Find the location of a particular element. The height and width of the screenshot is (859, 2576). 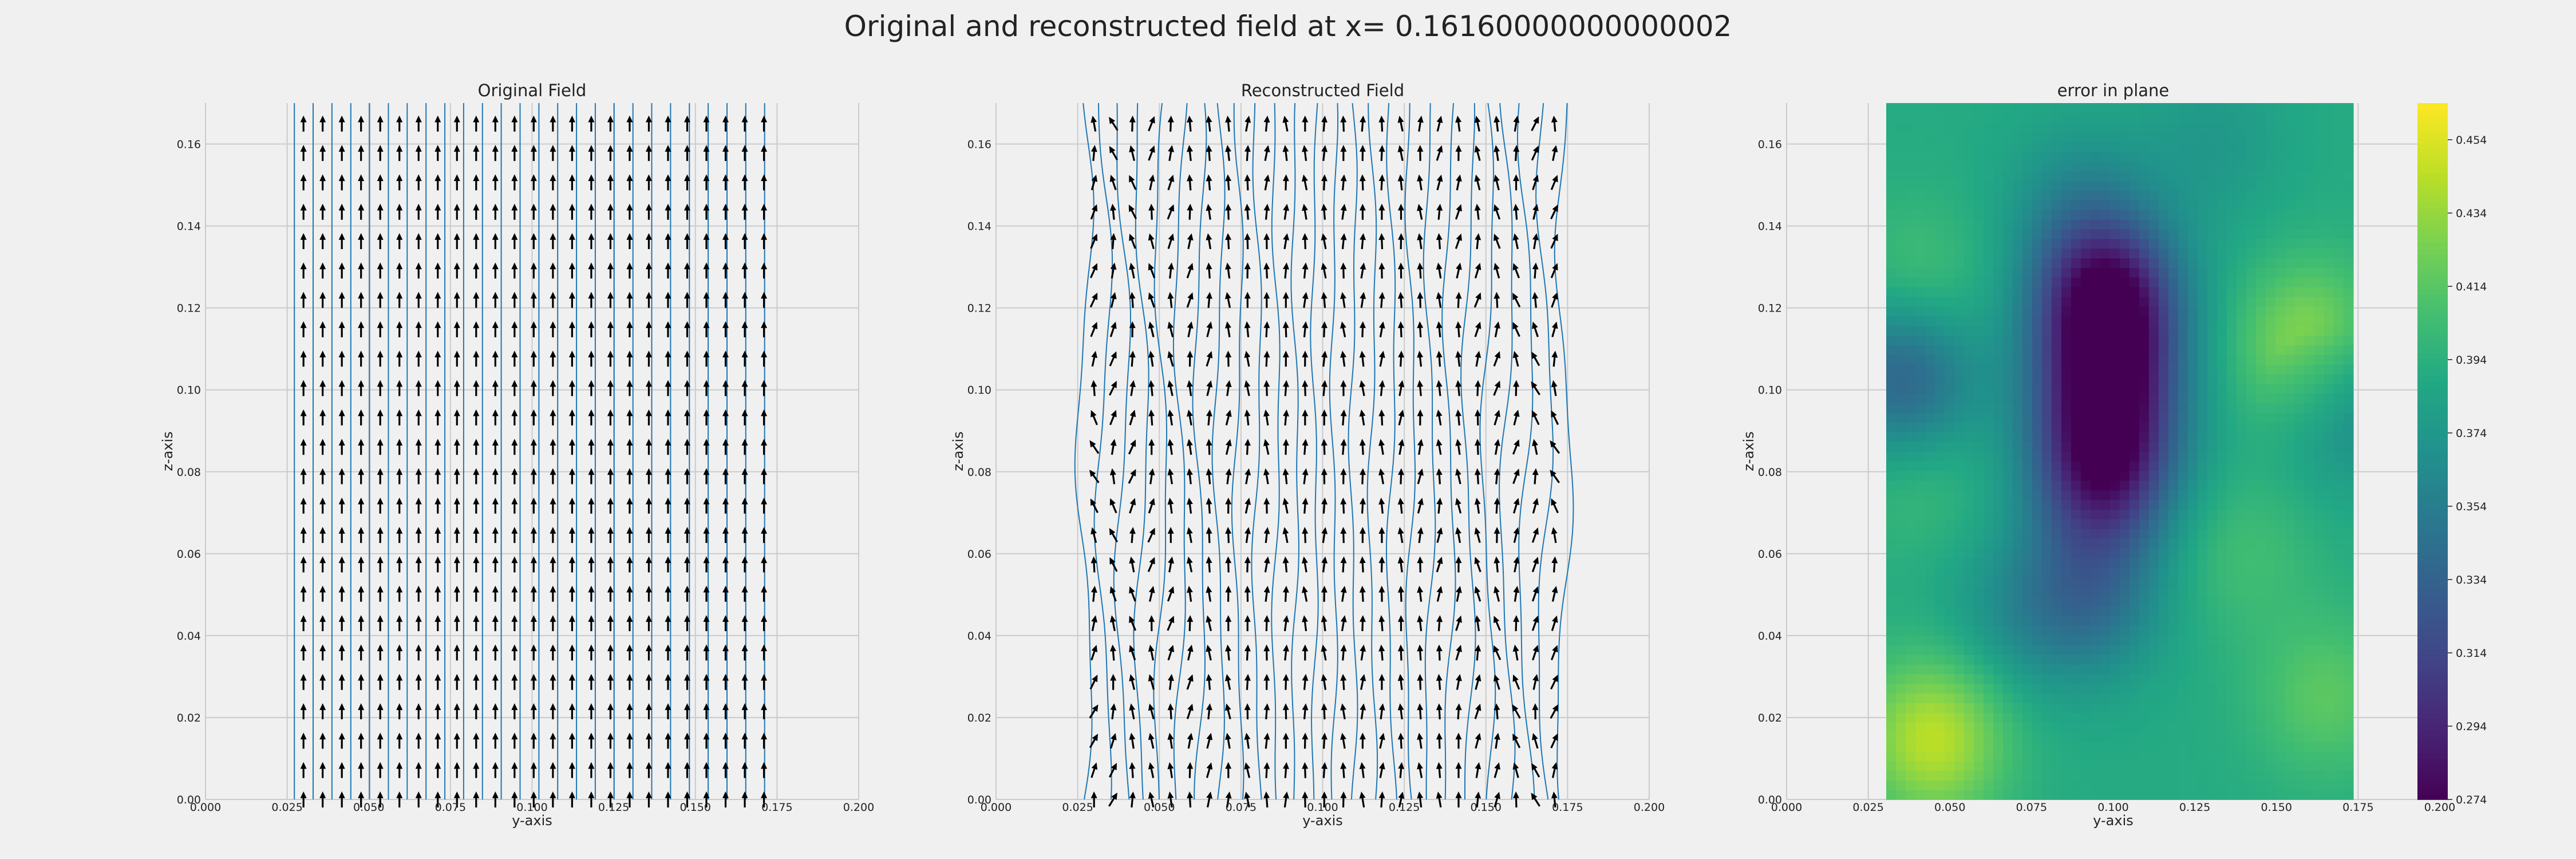

y-tick-label: 0.02 is located at coordinates (1770, 718).